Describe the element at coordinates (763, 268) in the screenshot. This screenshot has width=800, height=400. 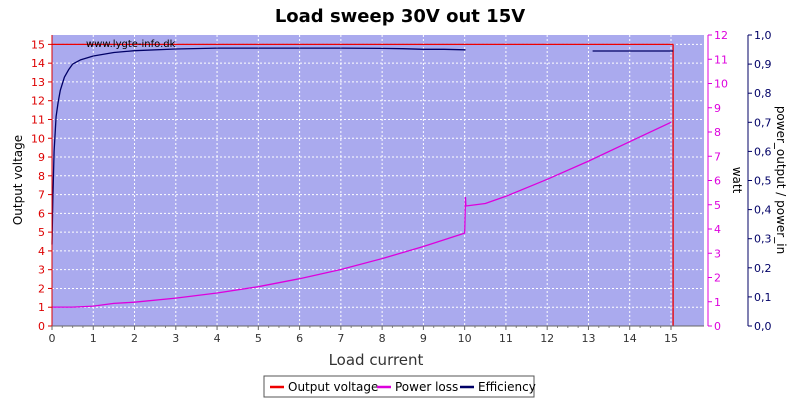
I see `efficiency-tick-label: 0,2` at that location.